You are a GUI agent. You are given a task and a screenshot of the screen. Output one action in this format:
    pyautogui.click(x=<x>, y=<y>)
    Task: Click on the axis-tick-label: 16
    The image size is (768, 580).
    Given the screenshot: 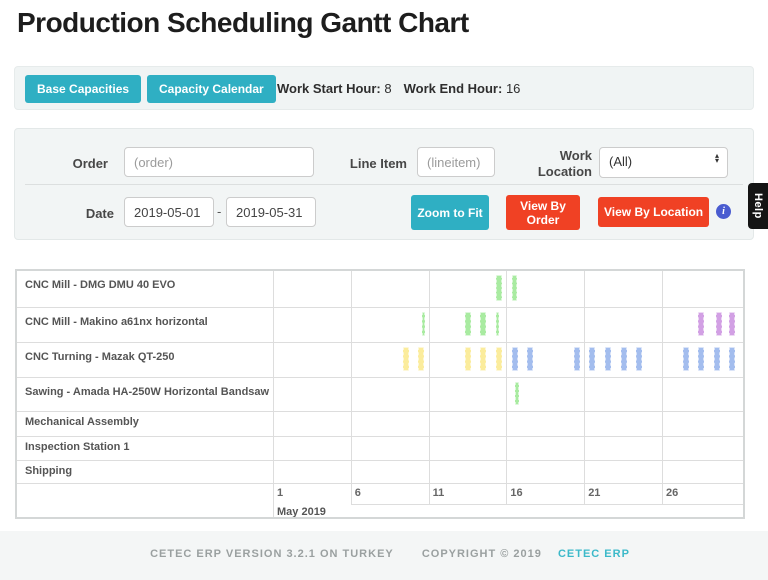 What is the action you would take?
    pyautogui.click(x=516, y=493)
    